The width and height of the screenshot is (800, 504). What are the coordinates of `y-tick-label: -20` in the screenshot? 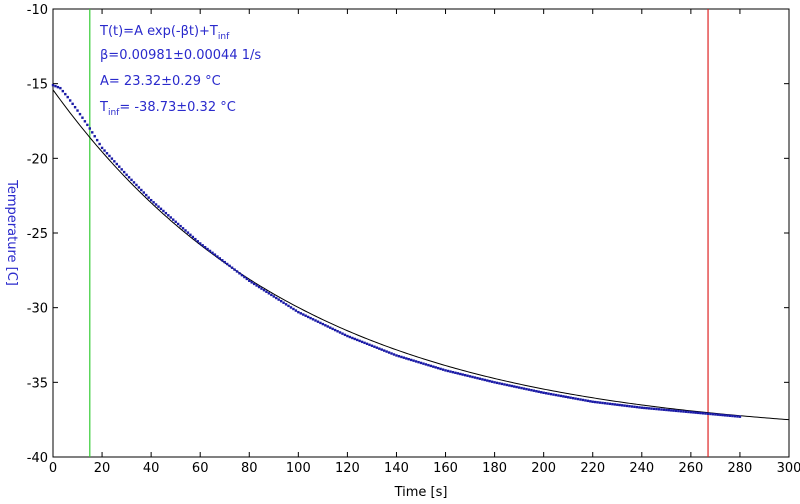 It's located at (37, 159).